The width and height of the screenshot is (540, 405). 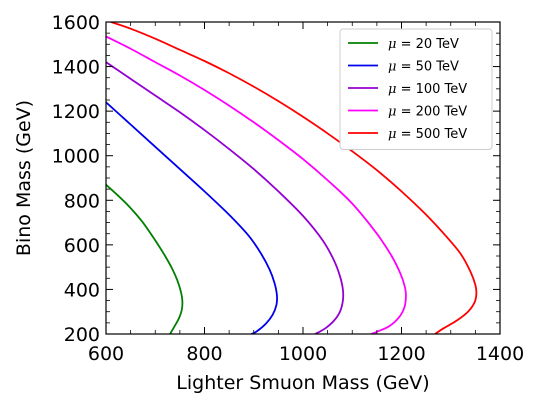 I want to click on legend-value: = 500 TeV, so click(x=431, y=134).